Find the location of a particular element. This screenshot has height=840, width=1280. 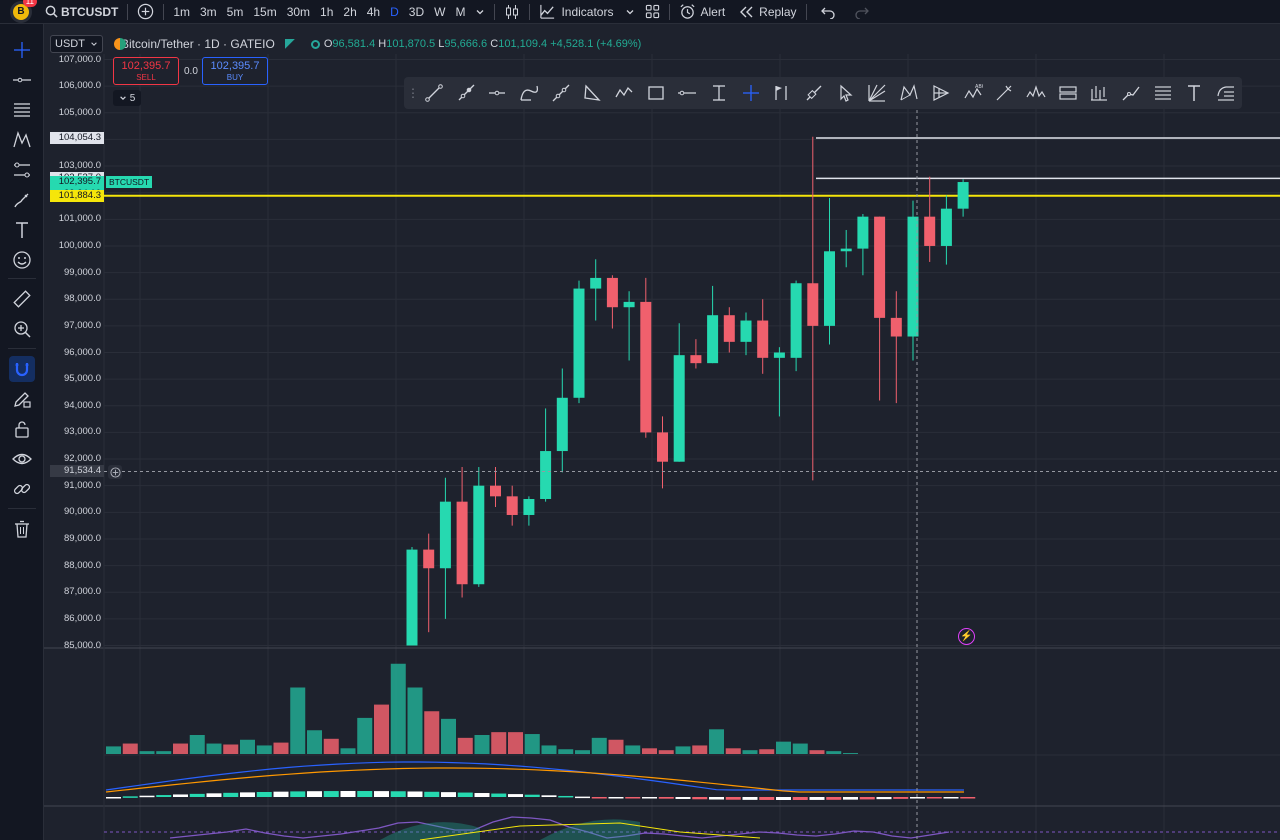

info-line-button is located at coordinates (814, 93).